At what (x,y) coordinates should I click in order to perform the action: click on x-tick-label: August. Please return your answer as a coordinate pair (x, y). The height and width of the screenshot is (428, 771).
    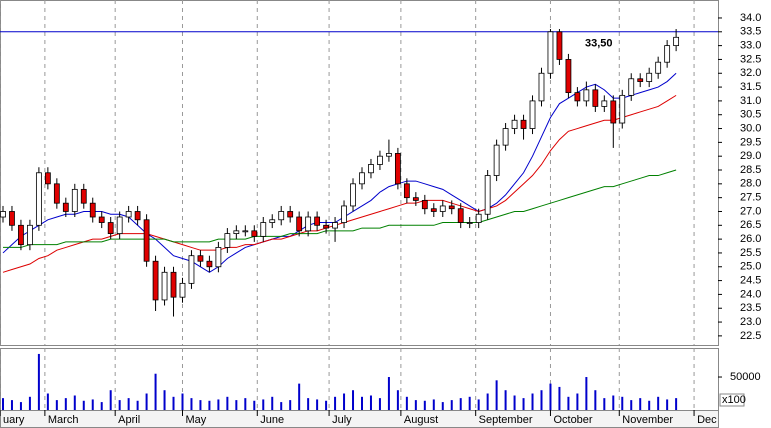
    Looking at the image, I should click on (421, 420).